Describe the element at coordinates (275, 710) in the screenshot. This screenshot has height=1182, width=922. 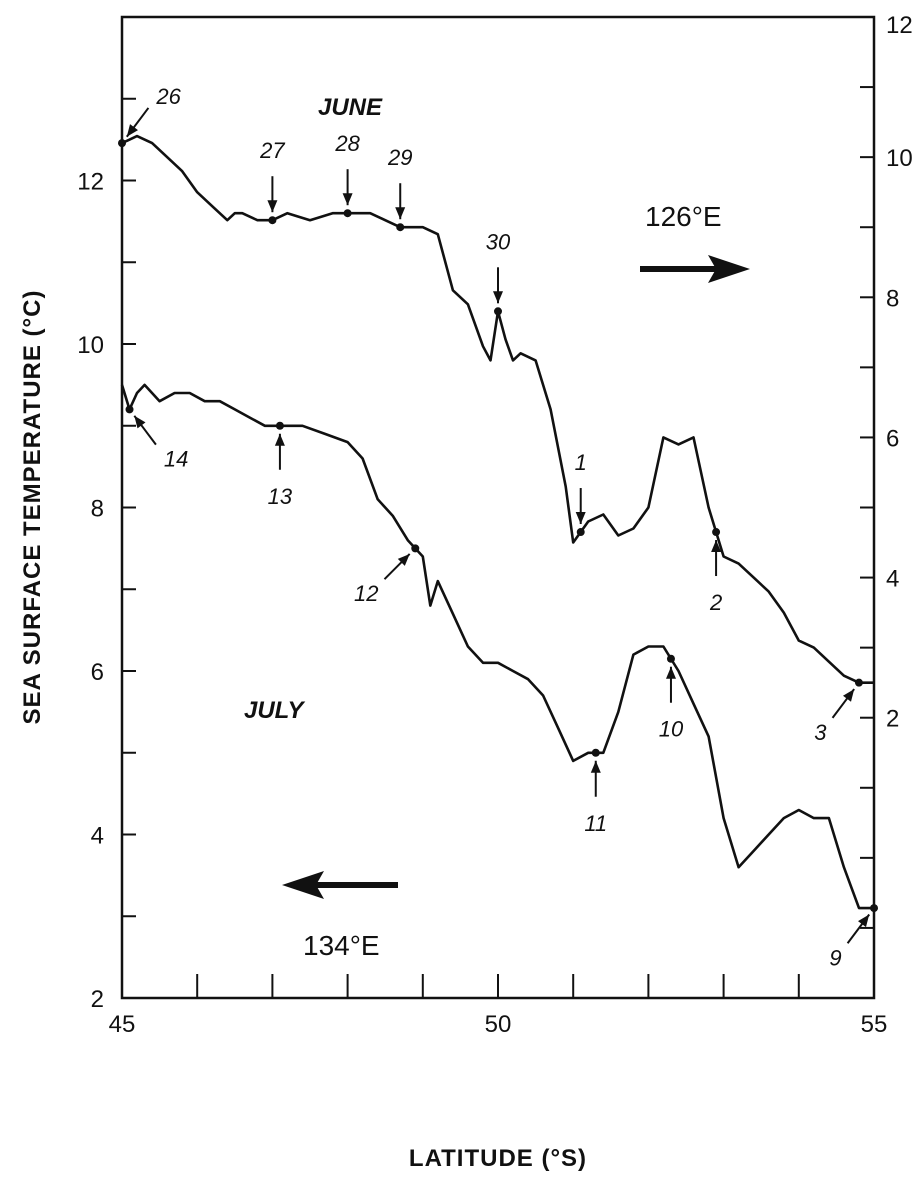
I see `series-label-july: JULY` at that location.